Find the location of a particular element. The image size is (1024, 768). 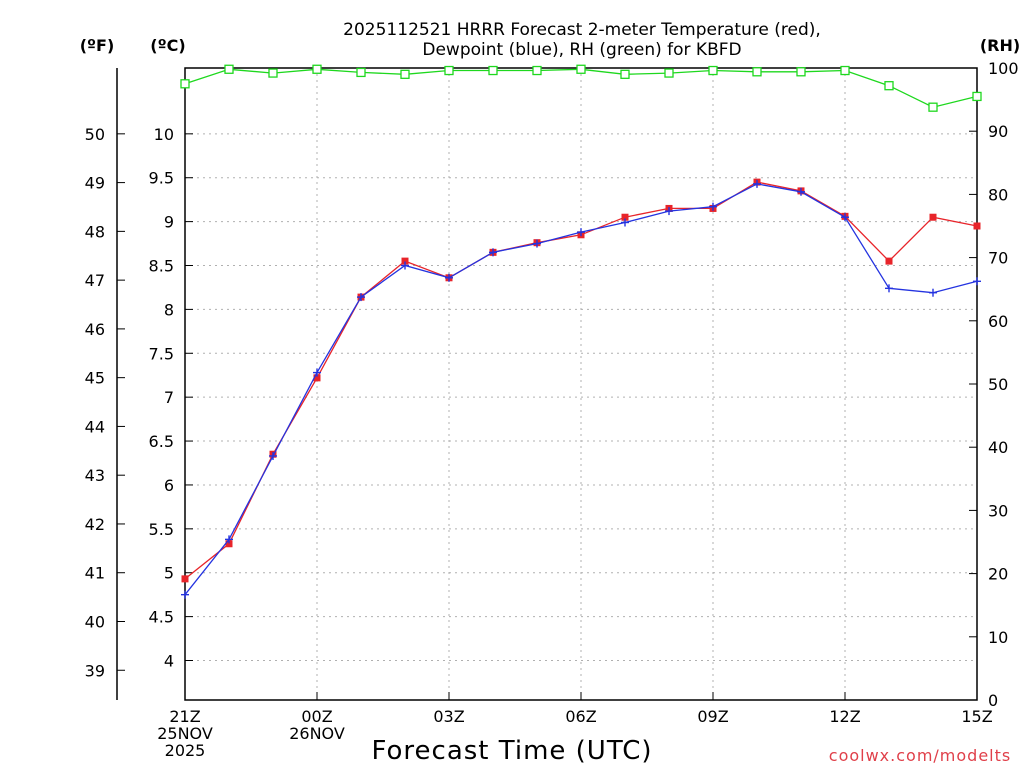

time-tick-label: 2025 is located at coordinates (185, 750).